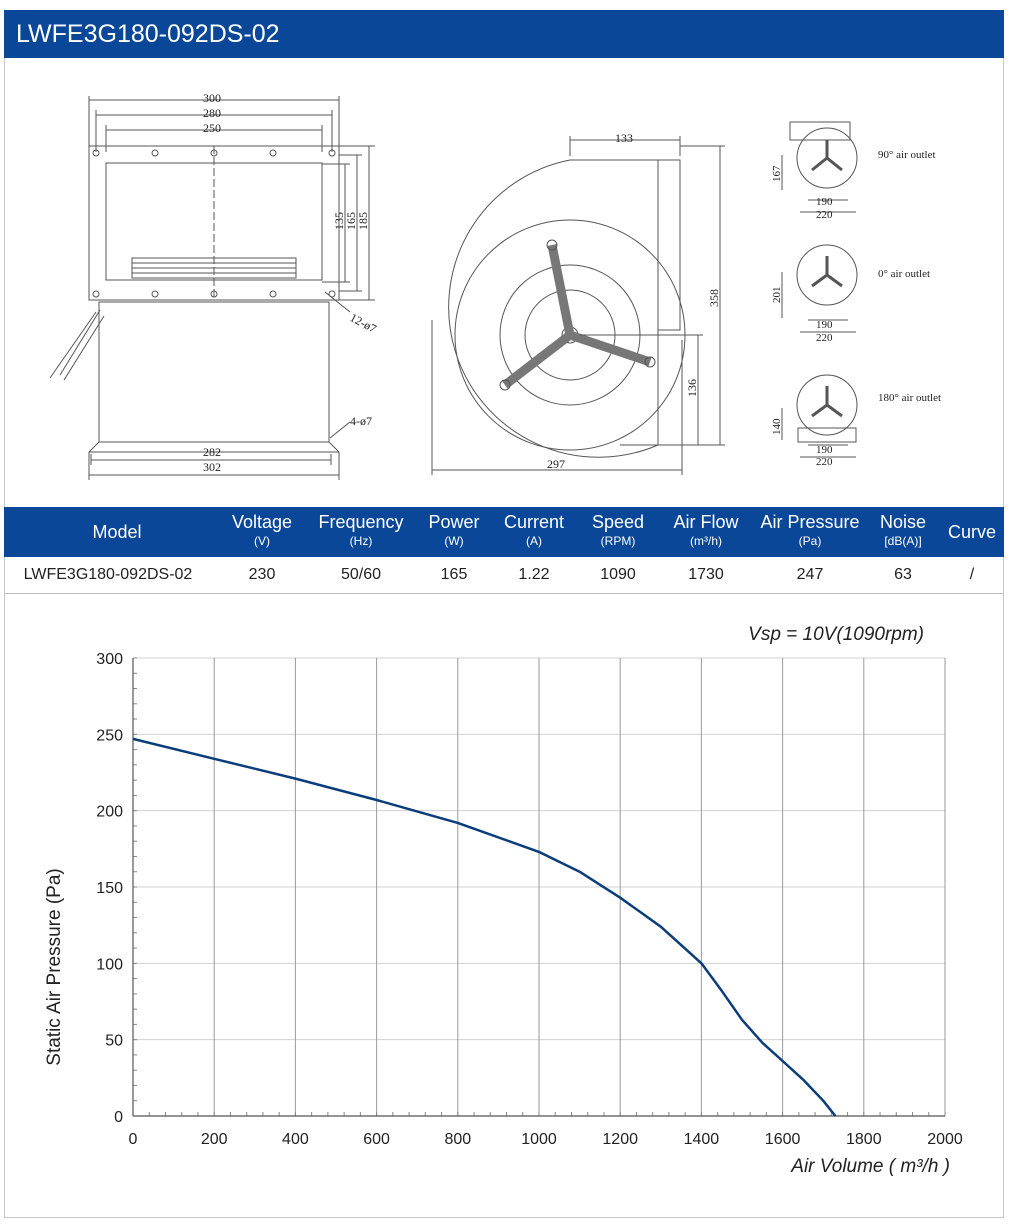  What do you see at coordinates (824, 450) in the screenshot?
I see `outlet-180-w1: 190` at bounding box center [824, 450].